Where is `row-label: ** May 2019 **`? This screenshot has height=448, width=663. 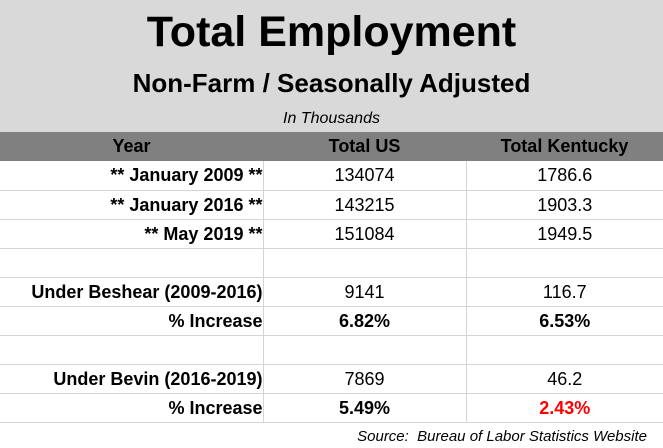 row-label: ** May 2019 ** is located at coordinates (132, 234).